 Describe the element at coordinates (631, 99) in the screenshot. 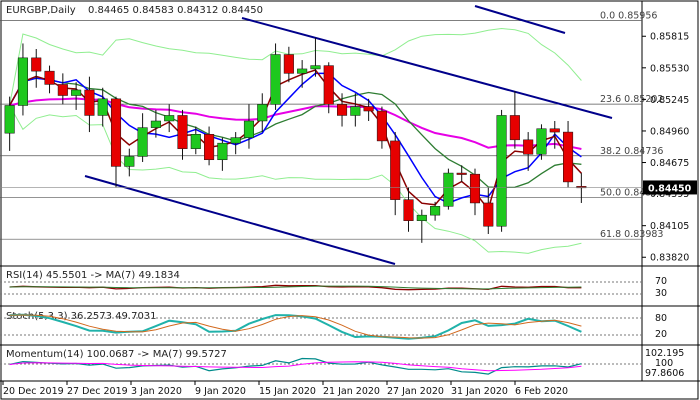

I see `fib-label: 23.6 0.85202` at that location.